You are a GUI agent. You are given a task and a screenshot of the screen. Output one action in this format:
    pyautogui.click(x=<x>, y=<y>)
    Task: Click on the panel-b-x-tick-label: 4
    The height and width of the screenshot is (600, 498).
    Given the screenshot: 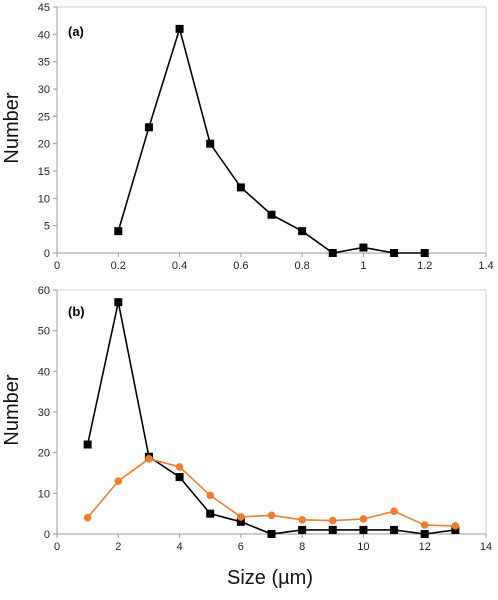 What is the action you would take?
    pyautogui.click(x=180, y=547)
    